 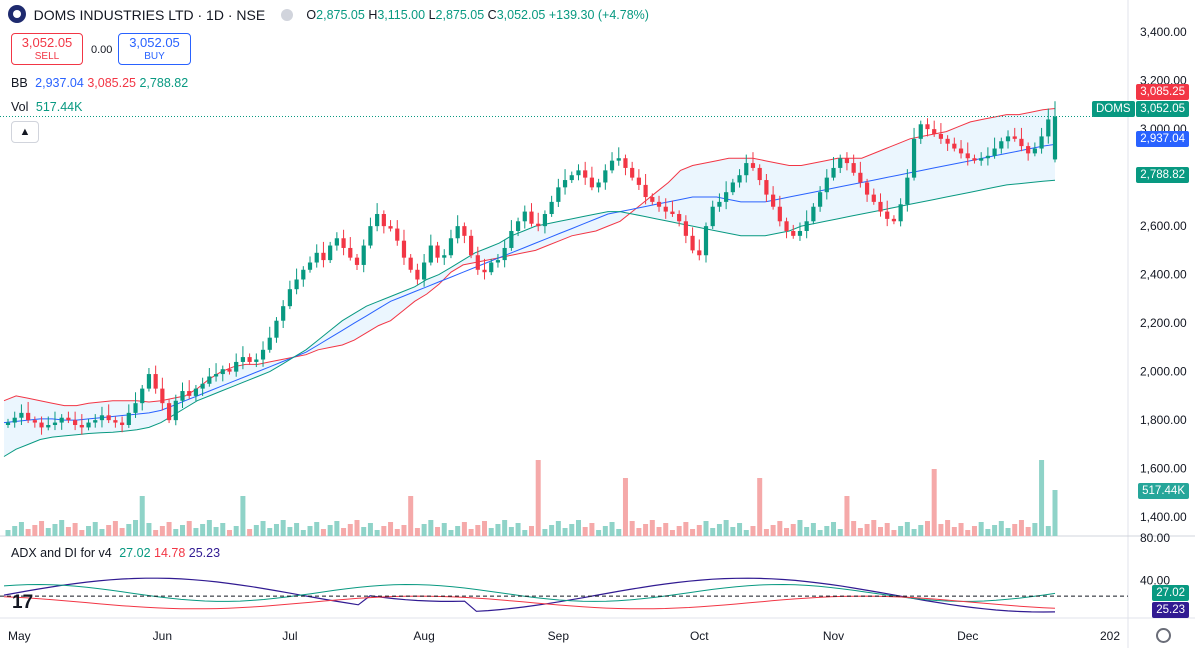 What do you see at coordinates (1162, 109) in the screenshot?
I see `last-price-label: 3,052.05` at bounding box center [1162, 109].